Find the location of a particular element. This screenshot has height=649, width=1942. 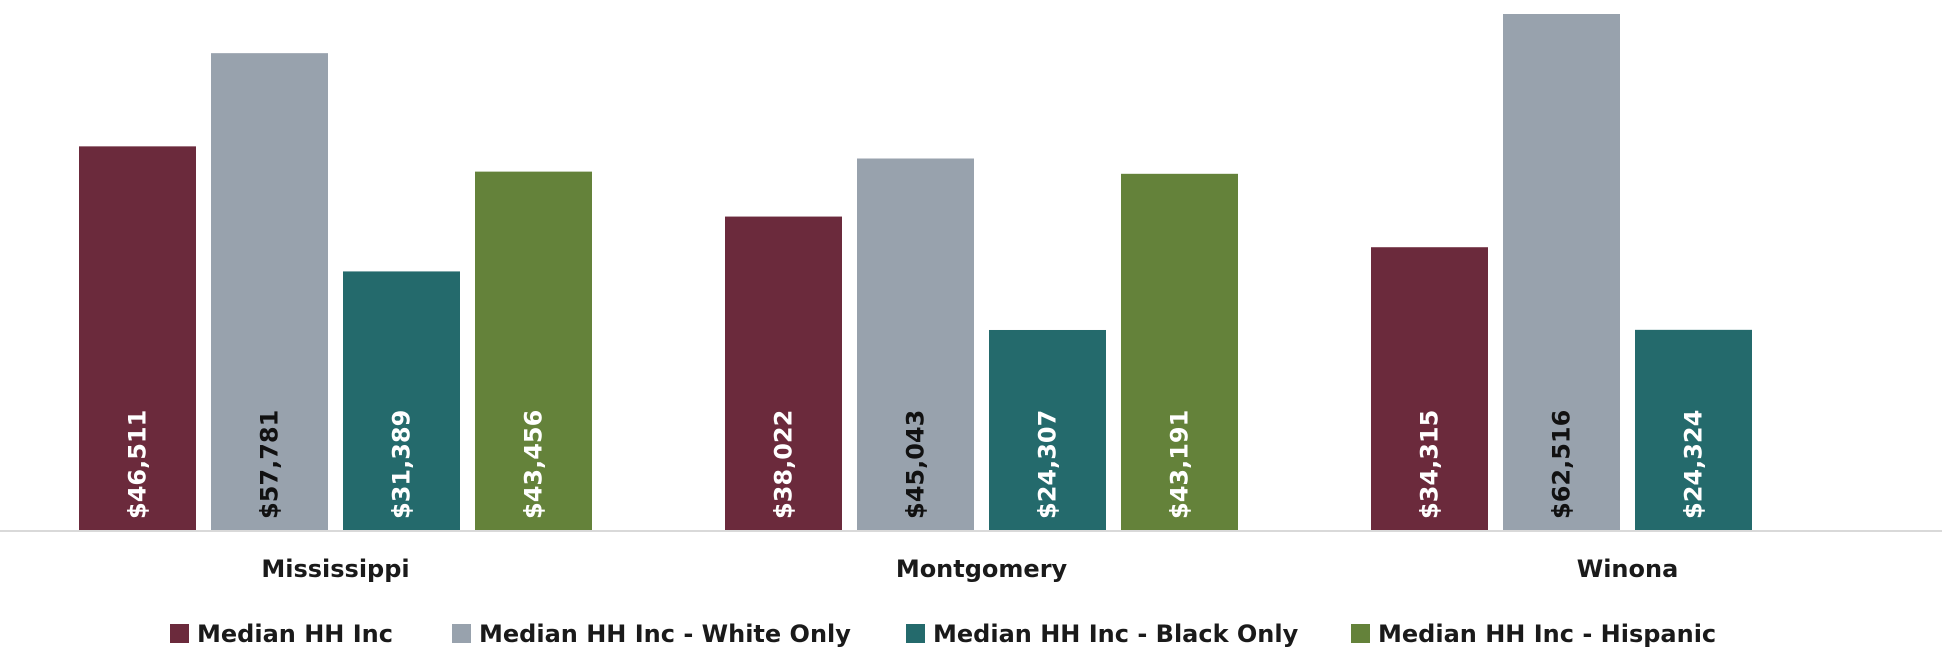

data-label-mississippi-median-hh-inc-black-only: $31,389 is located at coordinates (402, 464).